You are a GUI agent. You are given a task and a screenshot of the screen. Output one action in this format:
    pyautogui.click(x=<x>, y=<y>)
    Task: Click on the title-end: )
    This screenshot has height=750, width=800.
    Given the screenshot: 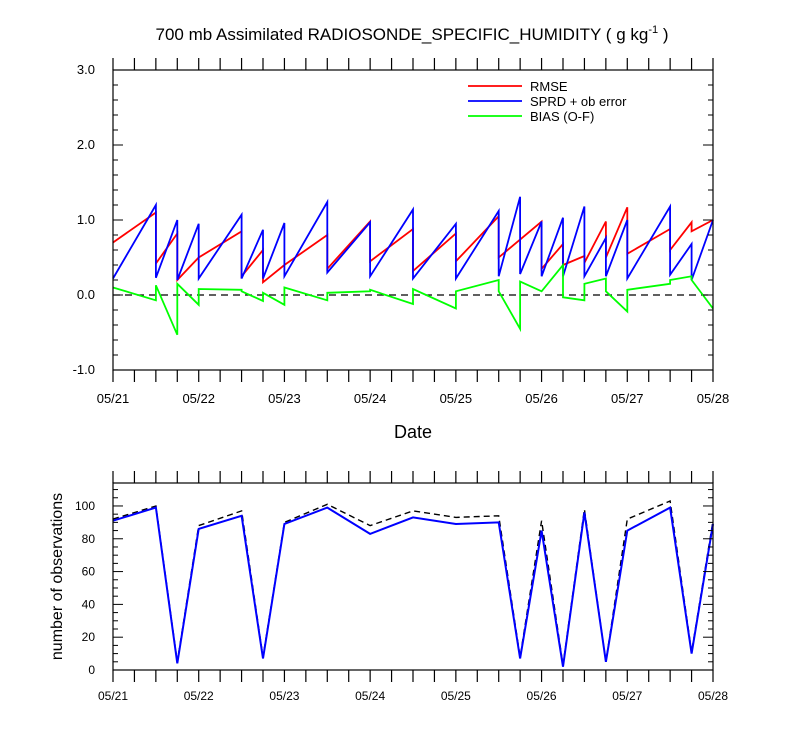 What is the action you would take?
    pyautogui.click(x=663, y=34)
    